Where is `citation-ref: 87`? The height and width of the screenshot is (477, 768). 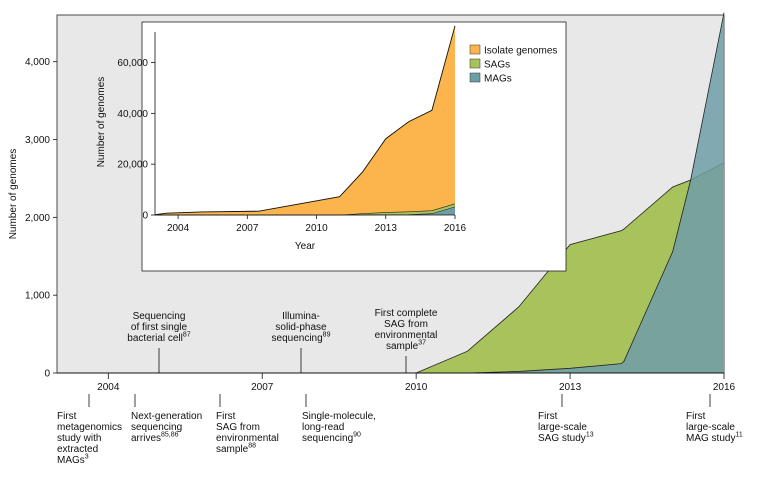 citation-ref: 87 is located at coordinates (186, 335).